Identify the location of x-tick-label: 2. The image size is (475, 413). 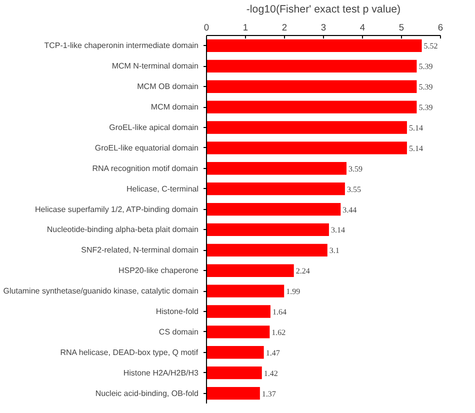
(285, 27).